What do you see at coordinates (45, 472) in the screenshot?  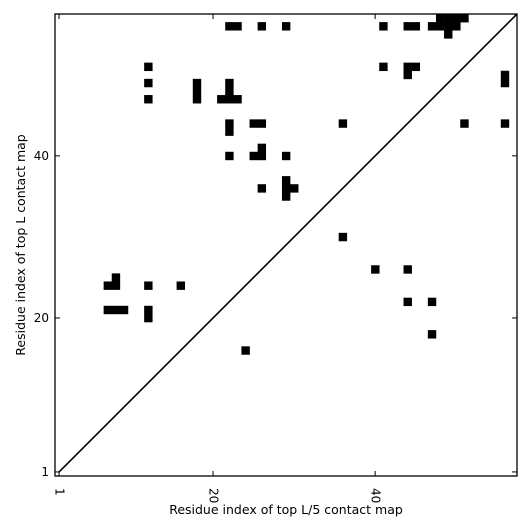 I see `y-tick-label: 1` at bounding box center [45, 472].